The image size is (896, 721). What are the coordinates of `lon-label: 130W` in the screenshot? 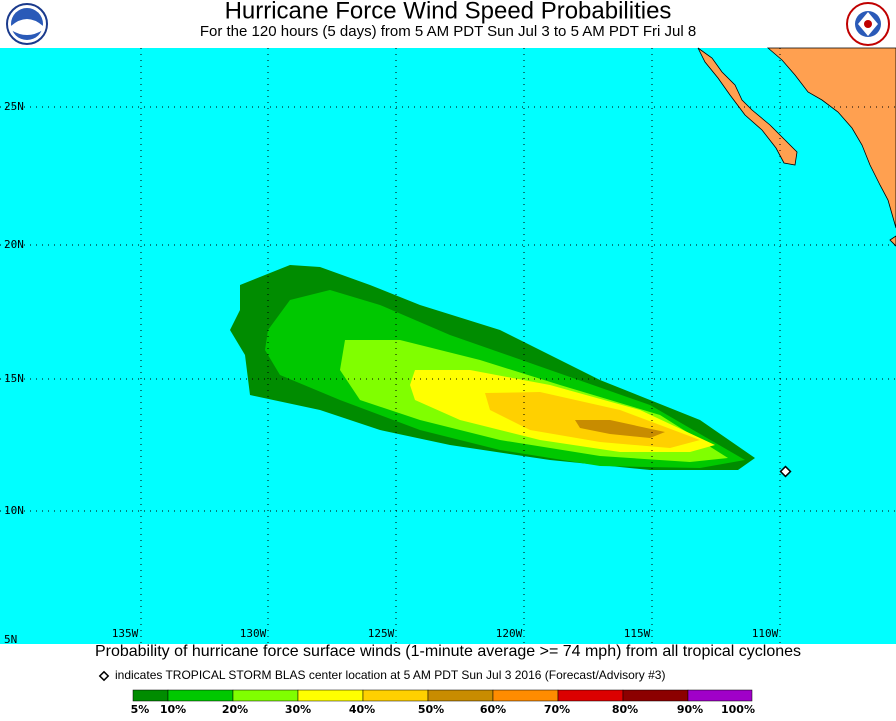 It's located at (253, 633).